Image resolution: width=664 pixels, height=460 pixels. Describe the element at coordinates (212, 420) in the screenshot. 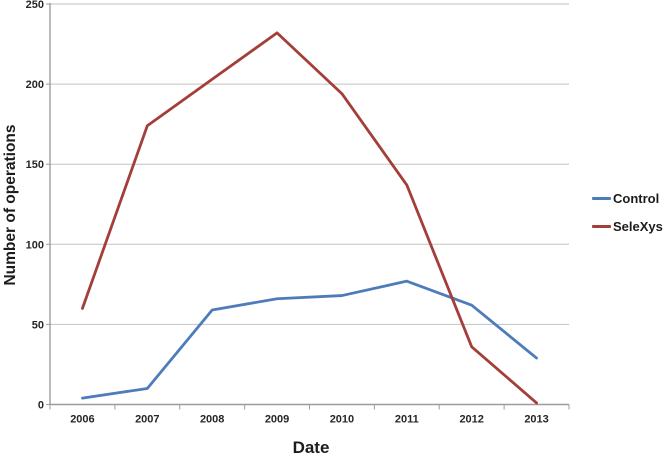

I see `x-tick-label: 2008` at that location.